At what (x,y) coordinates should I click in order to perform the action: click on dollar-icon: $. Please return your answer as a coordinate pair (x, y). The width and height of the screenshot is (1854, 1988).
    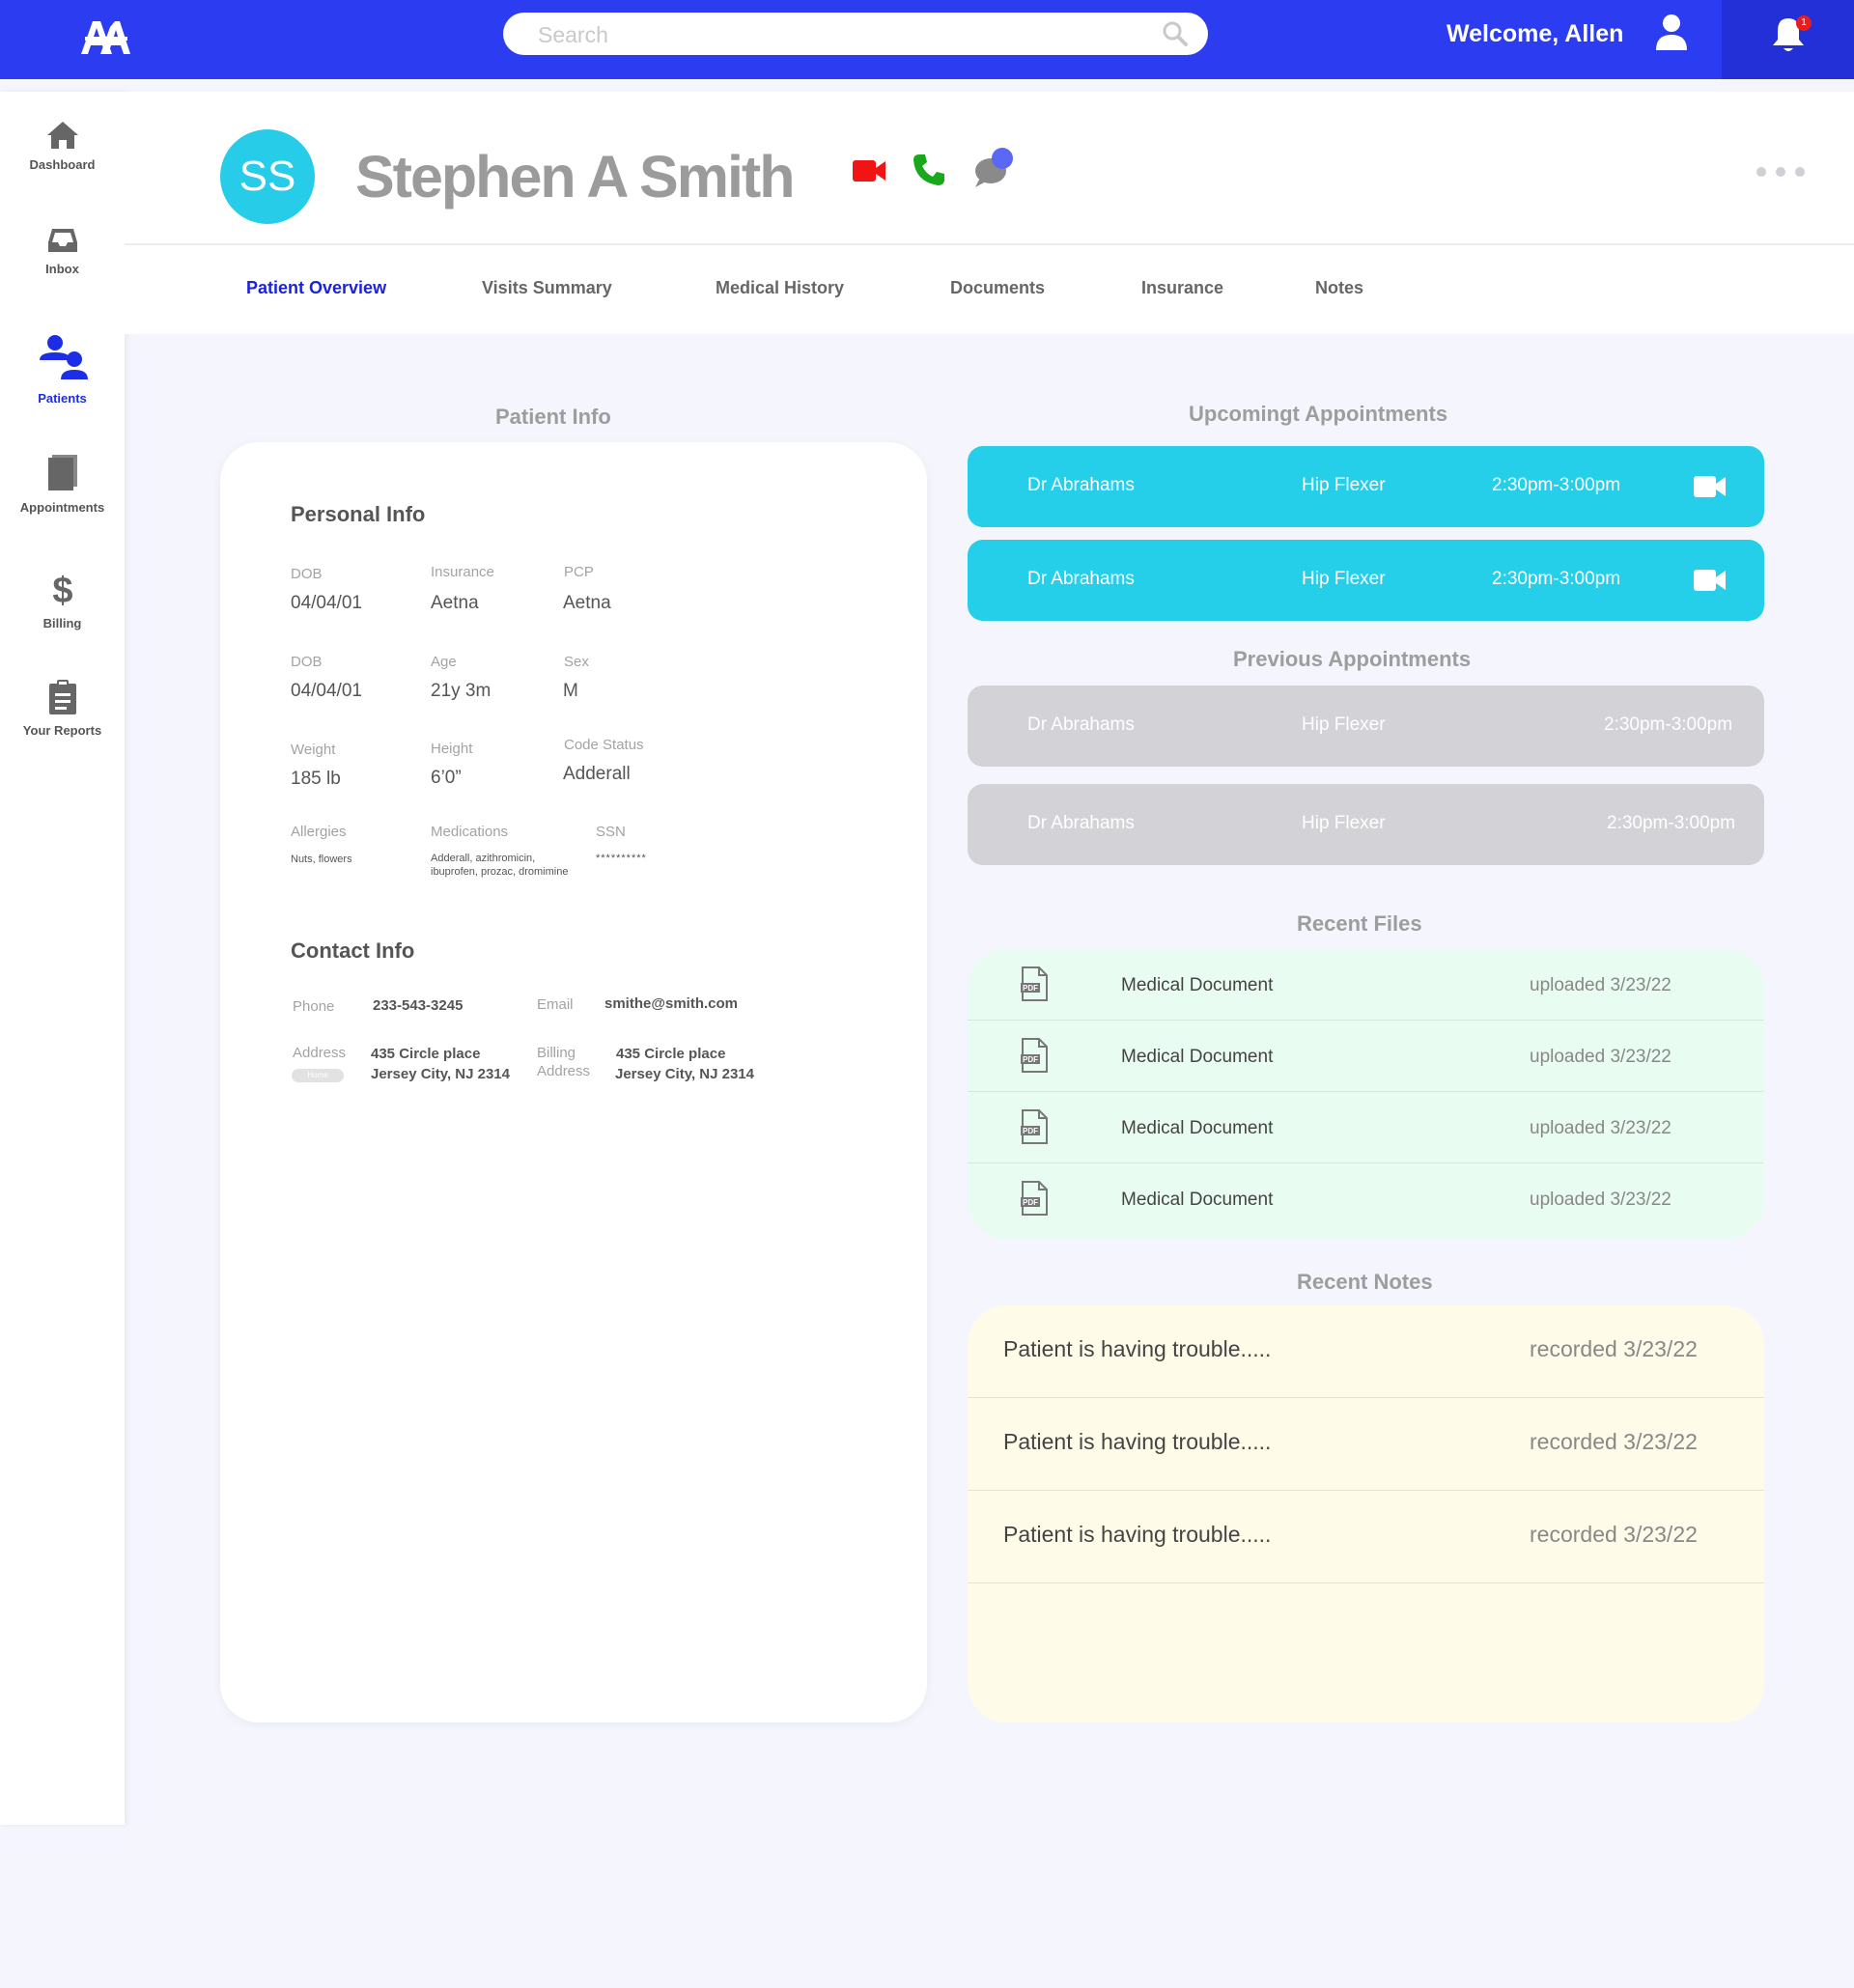
    Looking at the image, I should click on (62, 589).